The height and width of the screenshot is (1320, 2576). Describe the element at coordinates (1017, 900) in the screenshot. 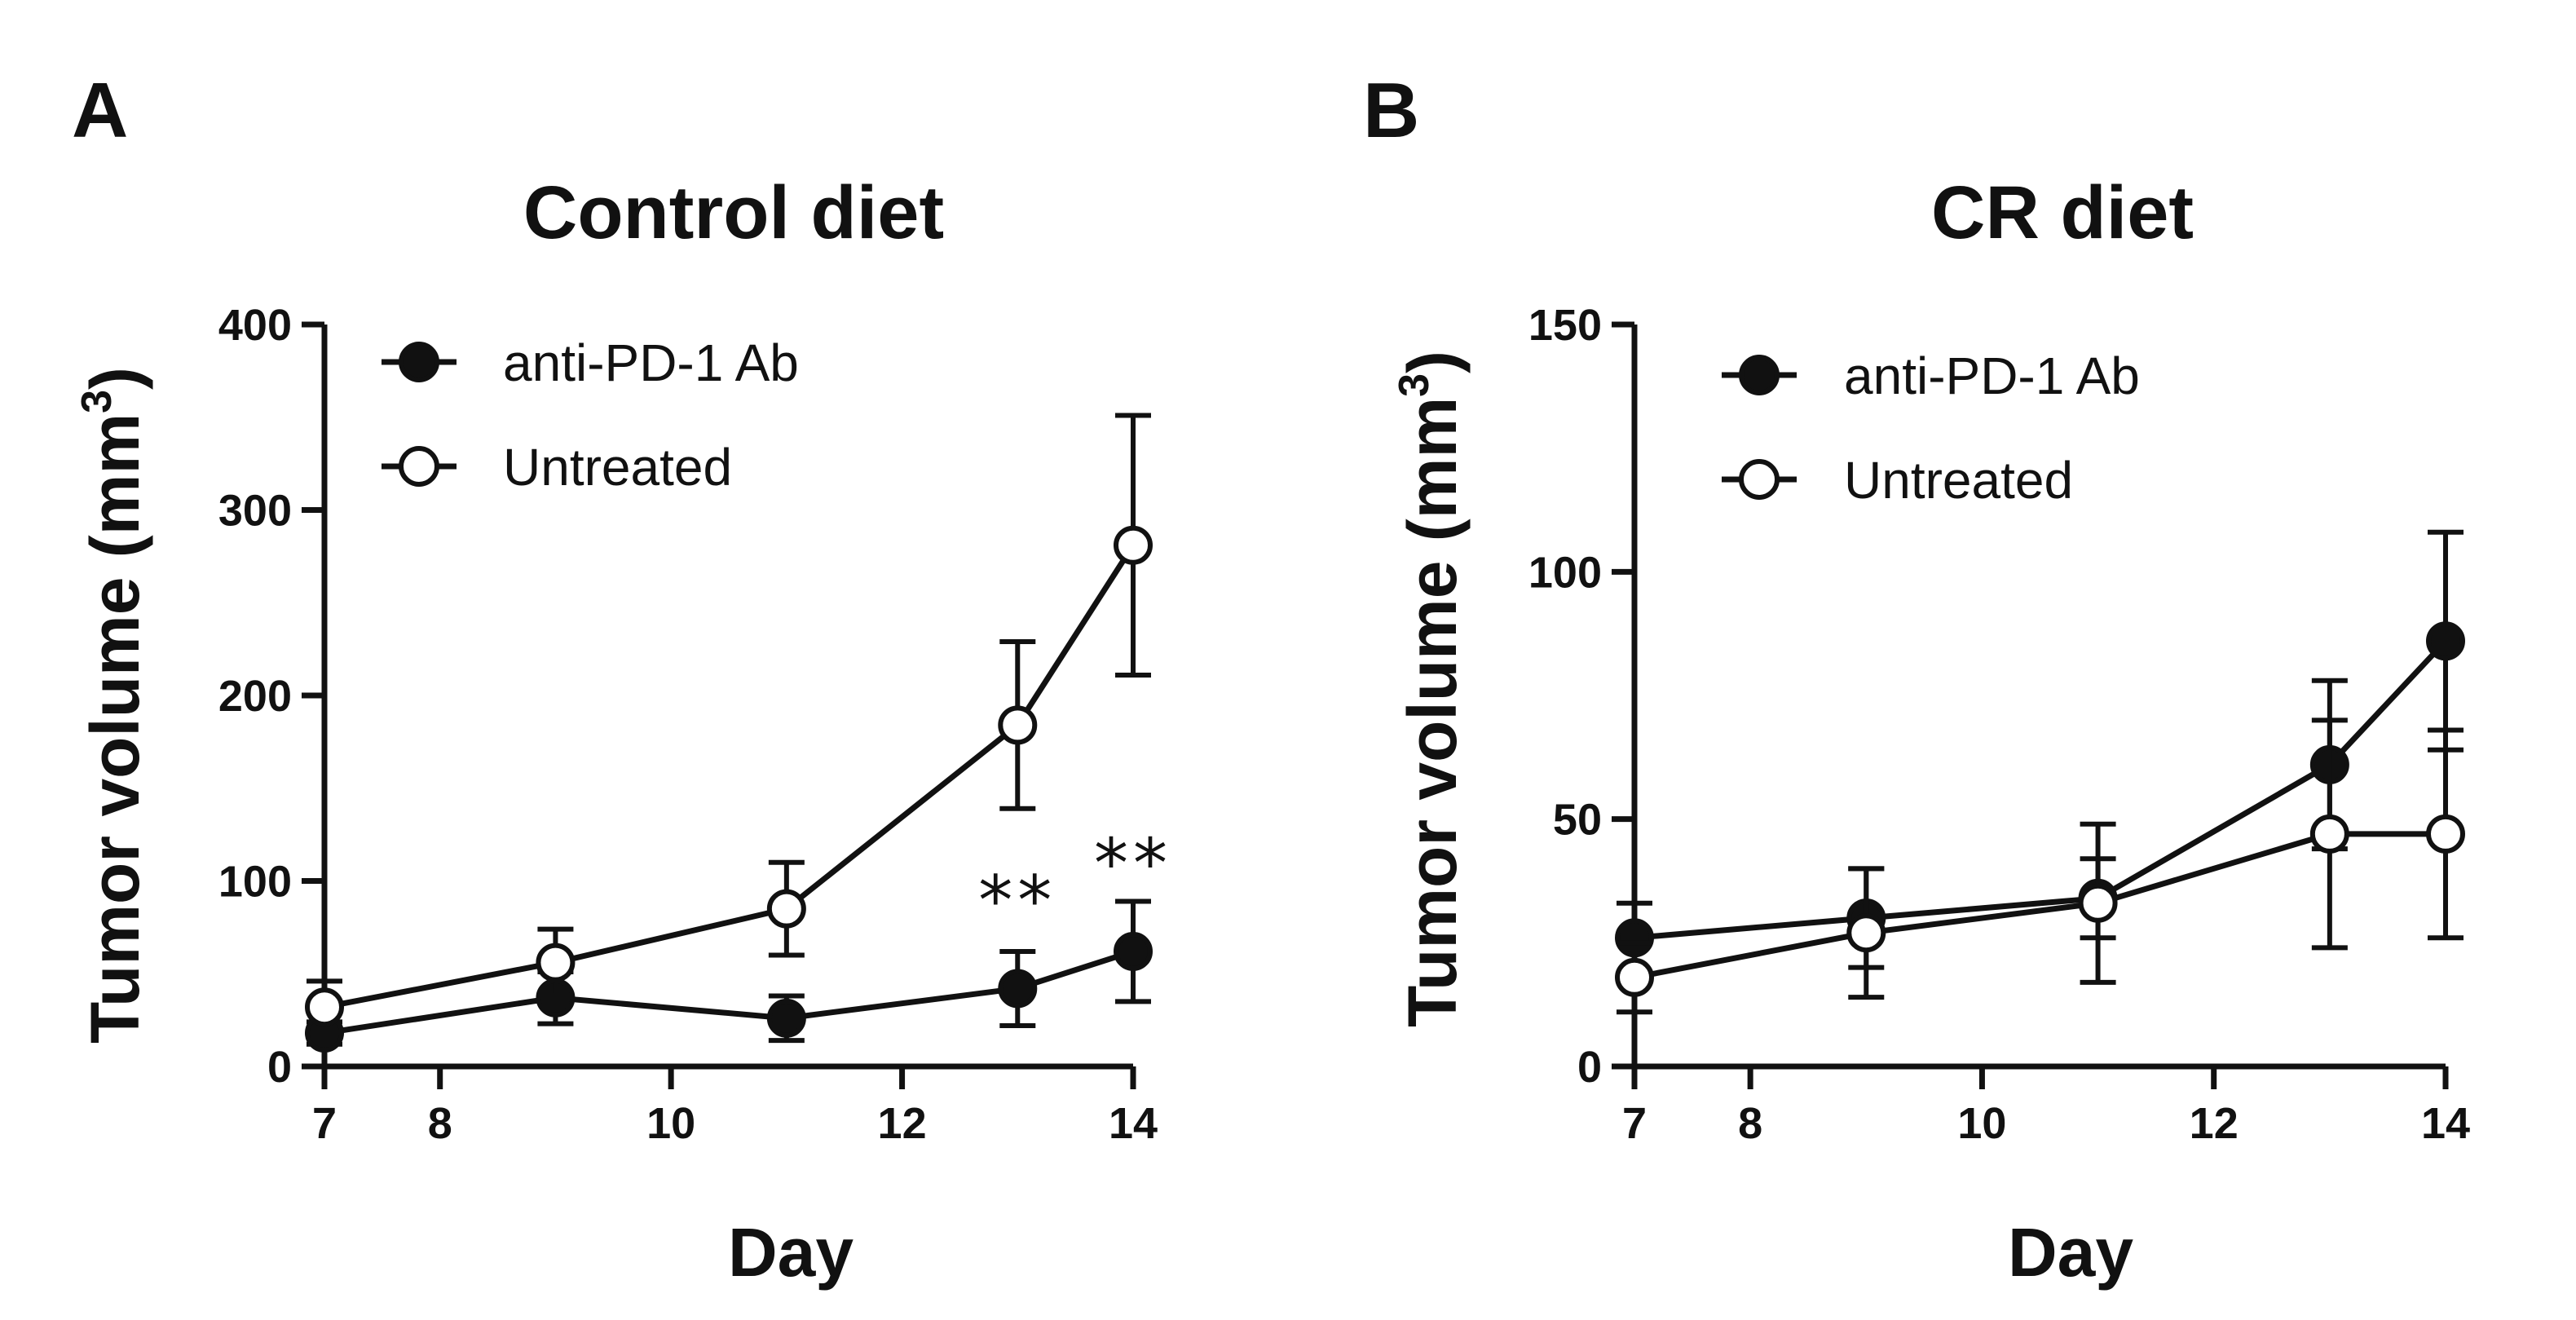

I see `annotation-a-0: **` at that location.